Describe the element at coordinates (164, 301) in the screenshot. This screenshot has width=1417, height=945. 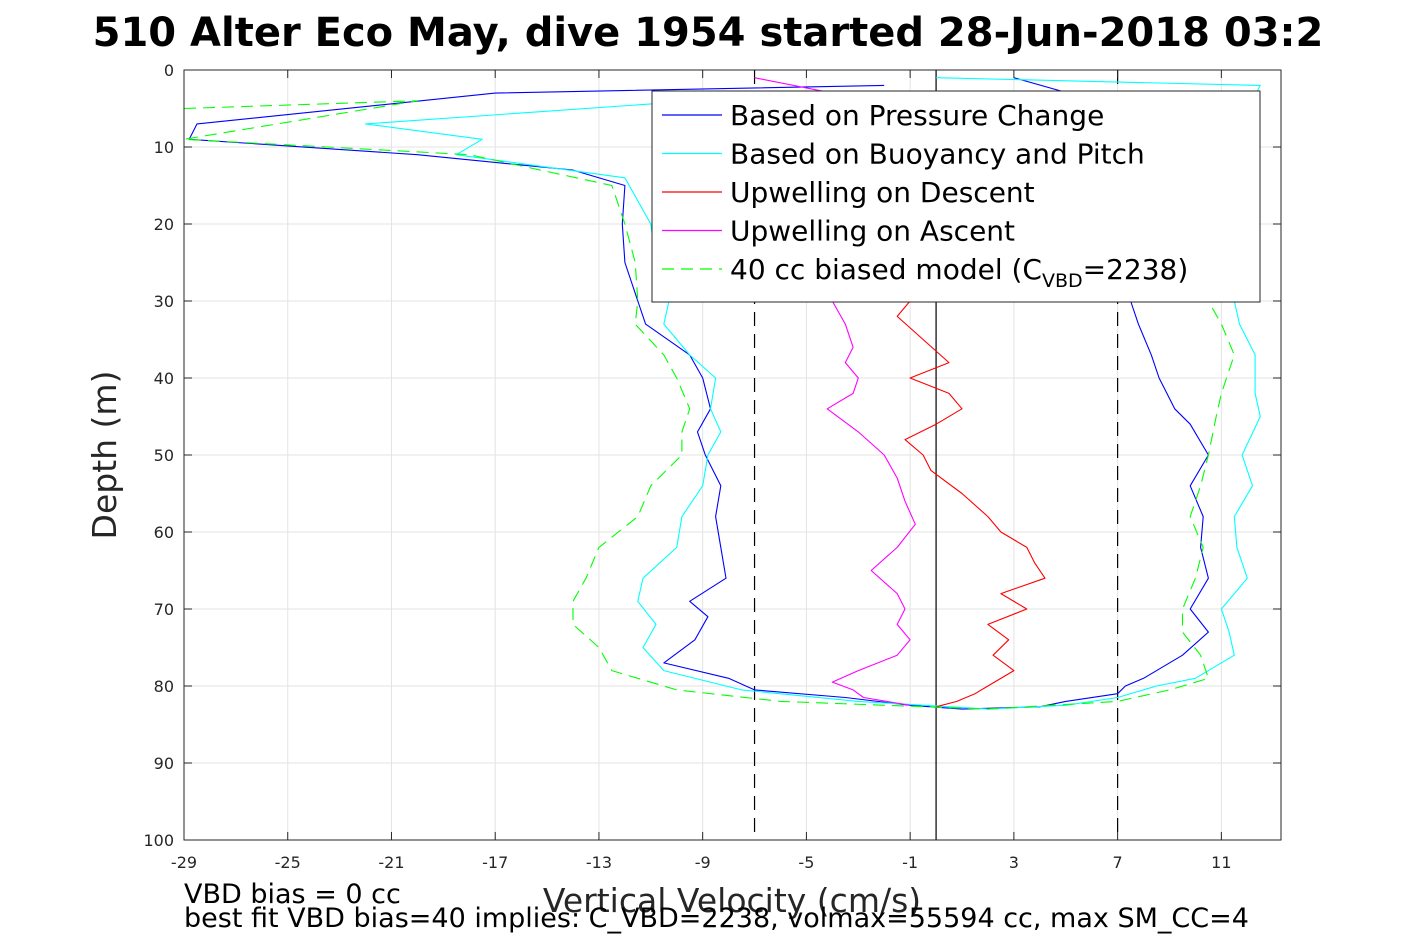
I see `y-tick-label-3: 30` at that location.